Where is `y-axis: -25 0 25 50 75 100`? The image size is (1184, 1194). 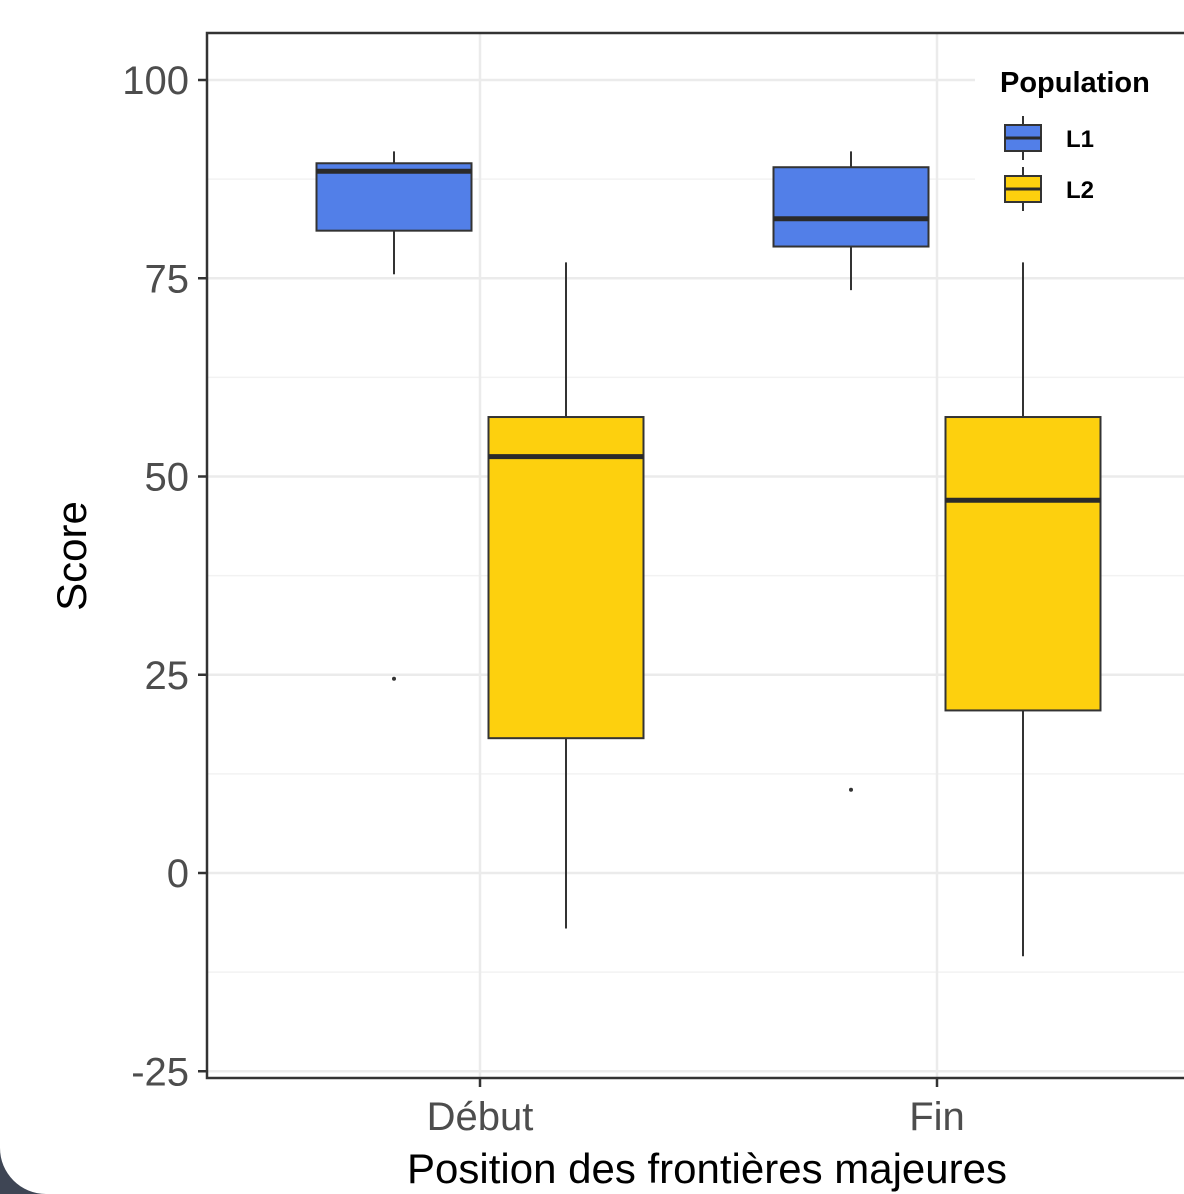 y-axis: -25 0 25 50 75 100 is located at coordinates (164, 576).